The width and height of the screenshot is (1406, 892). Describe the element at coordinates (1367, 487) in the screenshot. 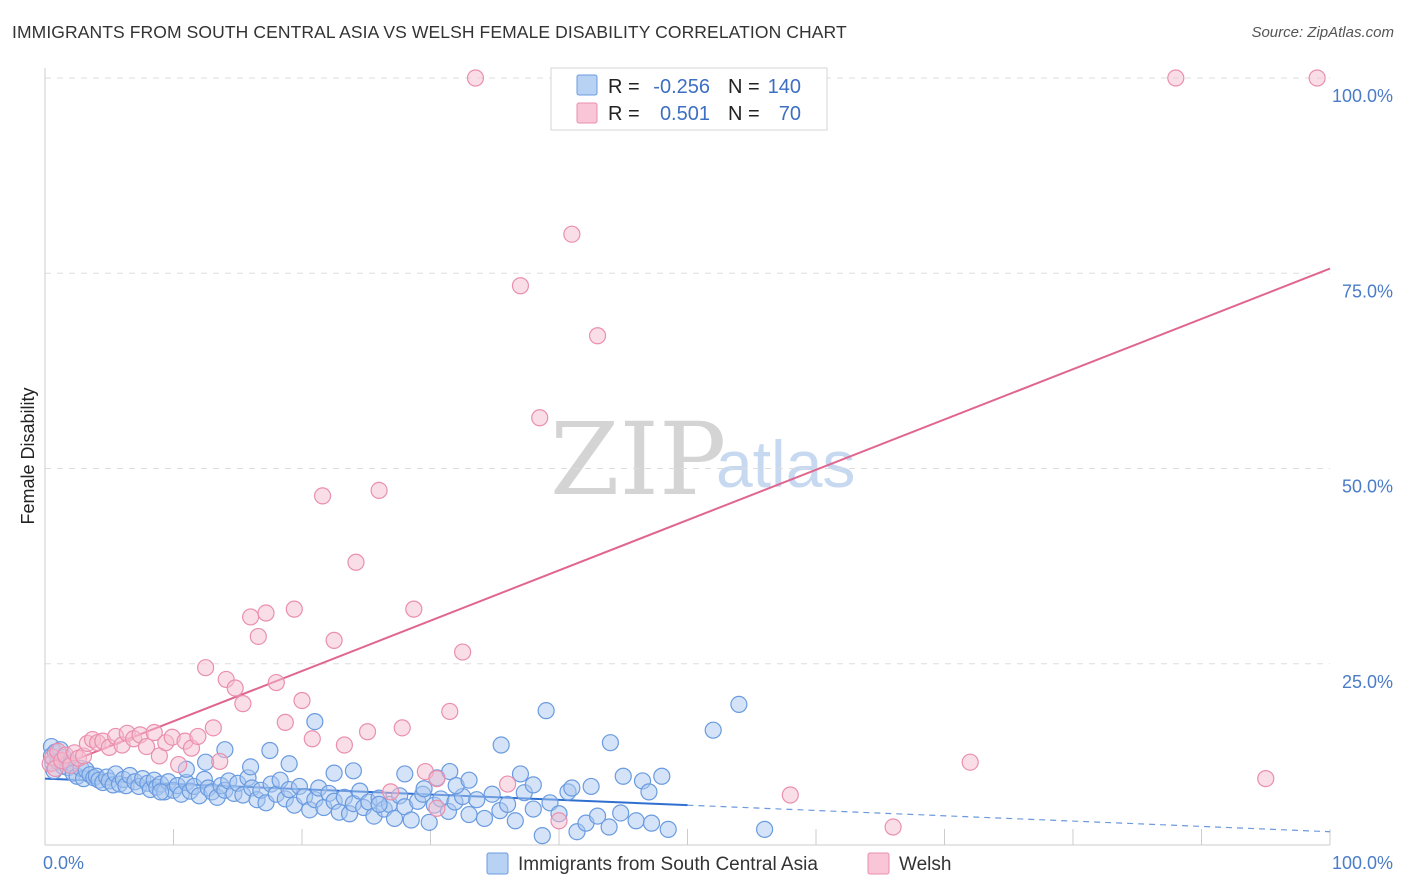

I see `y-tick-label-1: 50.0%` at that location.